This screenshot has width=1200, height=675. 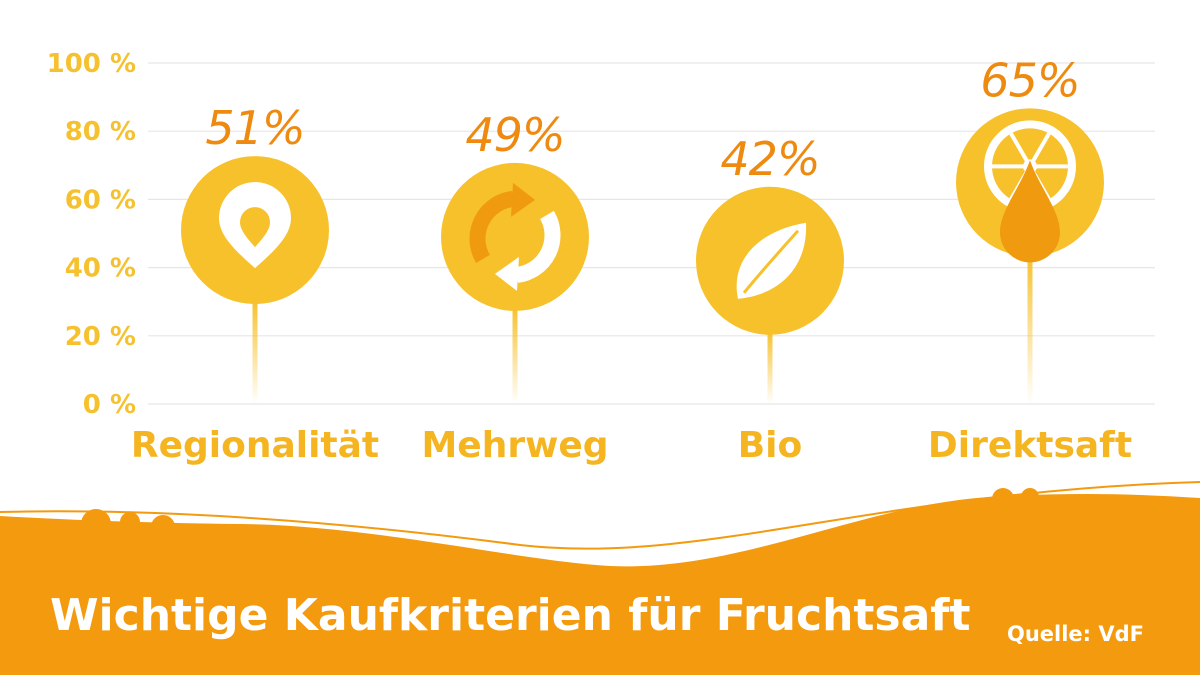 I want to click on leaf-icon, so click(x=771, y=260).